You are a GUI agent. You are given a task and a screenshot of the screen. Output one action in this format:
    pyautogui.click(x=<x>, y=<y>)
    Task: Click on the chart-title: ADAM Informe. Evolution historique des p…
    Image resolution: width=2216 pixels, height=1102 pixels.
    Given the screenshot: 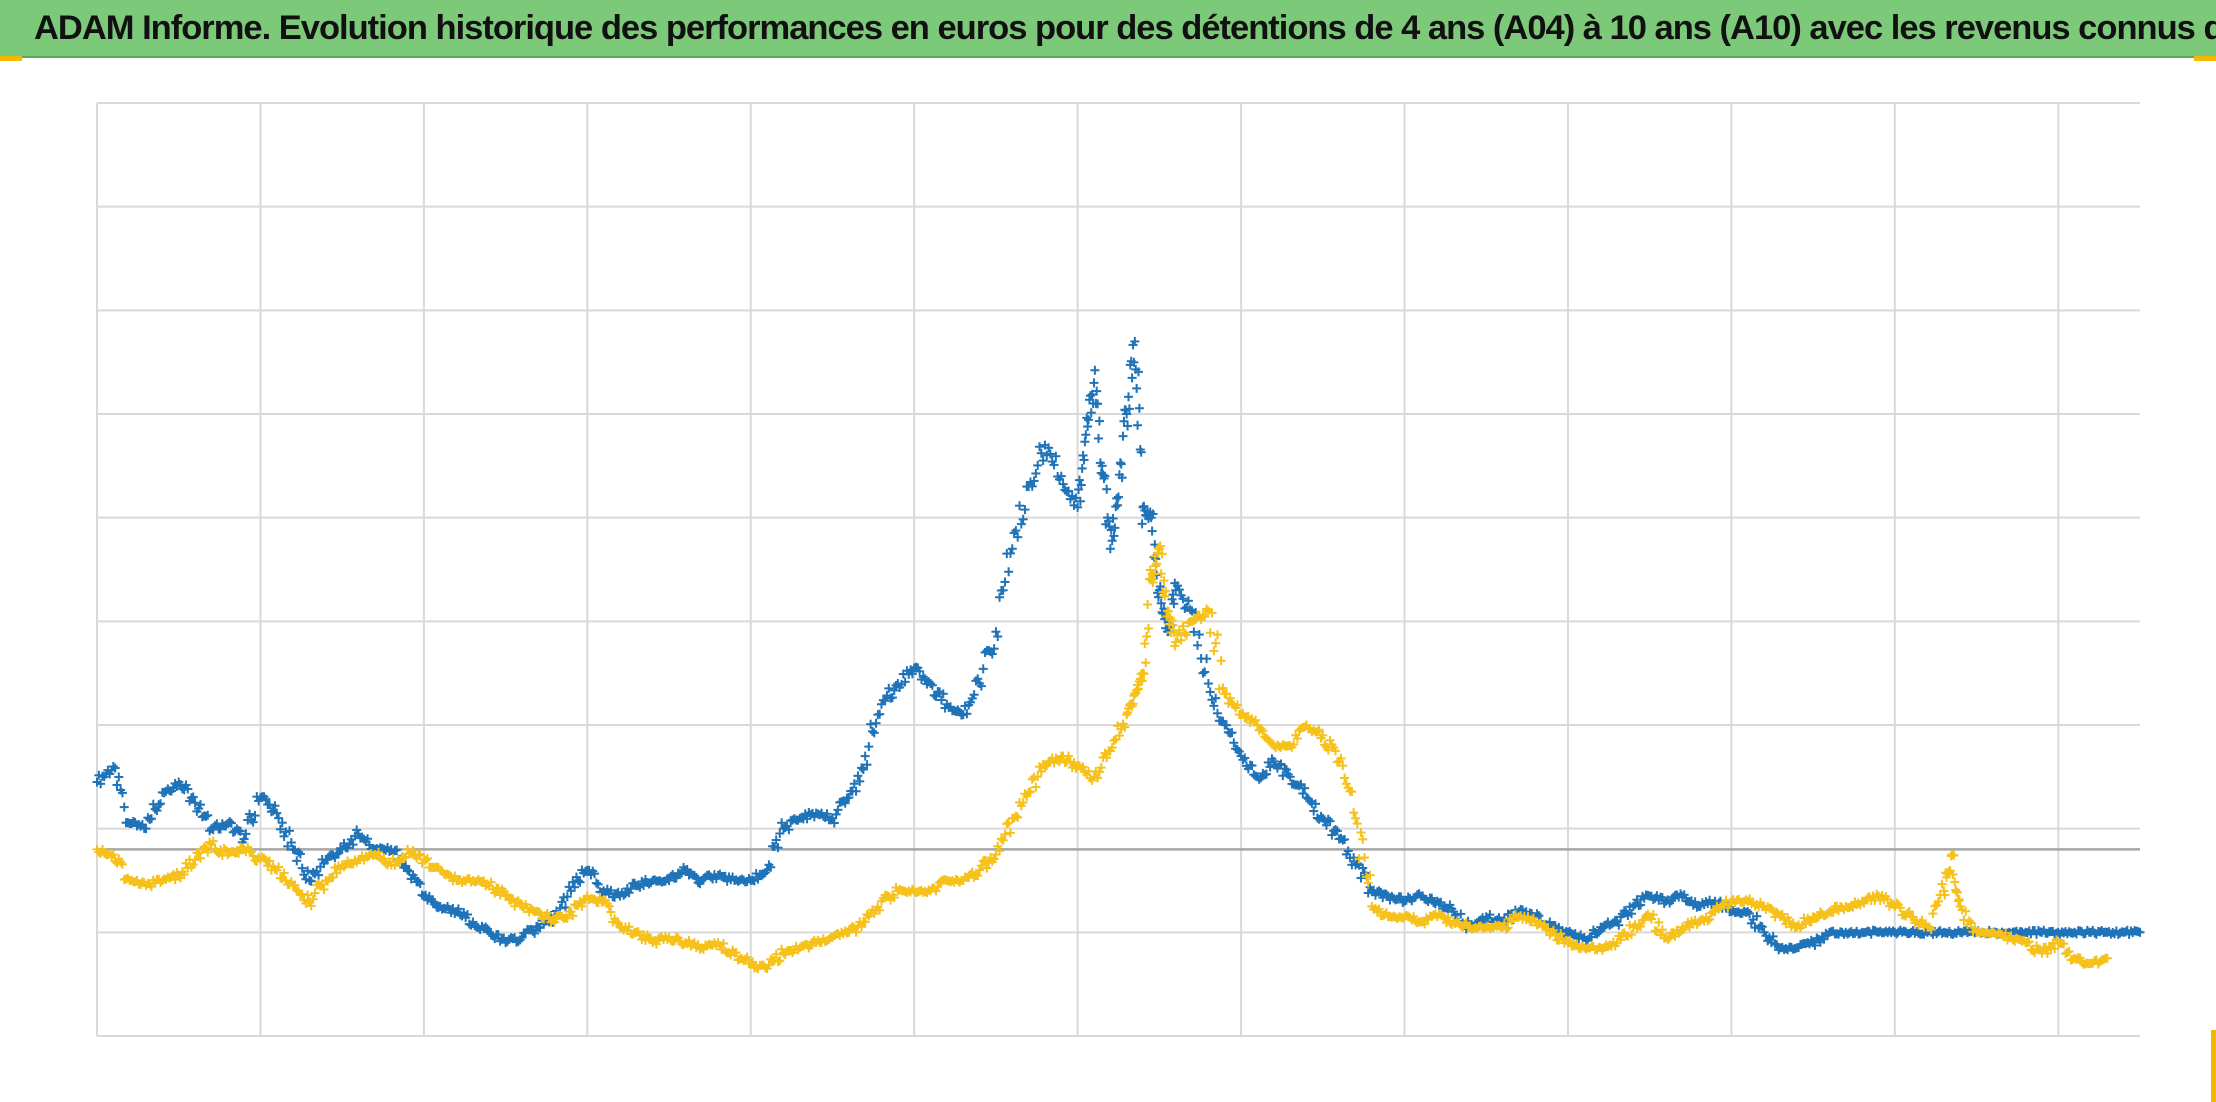 What is the action you would take?
    pyautogui.click(x=1125, y=28)
    